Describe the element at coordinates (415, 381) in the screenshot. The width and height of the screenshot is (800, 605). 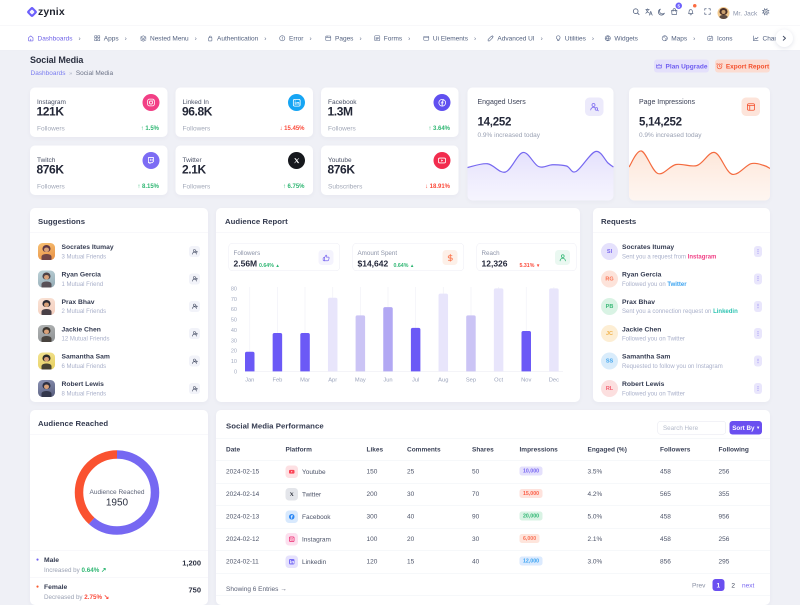
I see `svg-text: Jul` at that location.